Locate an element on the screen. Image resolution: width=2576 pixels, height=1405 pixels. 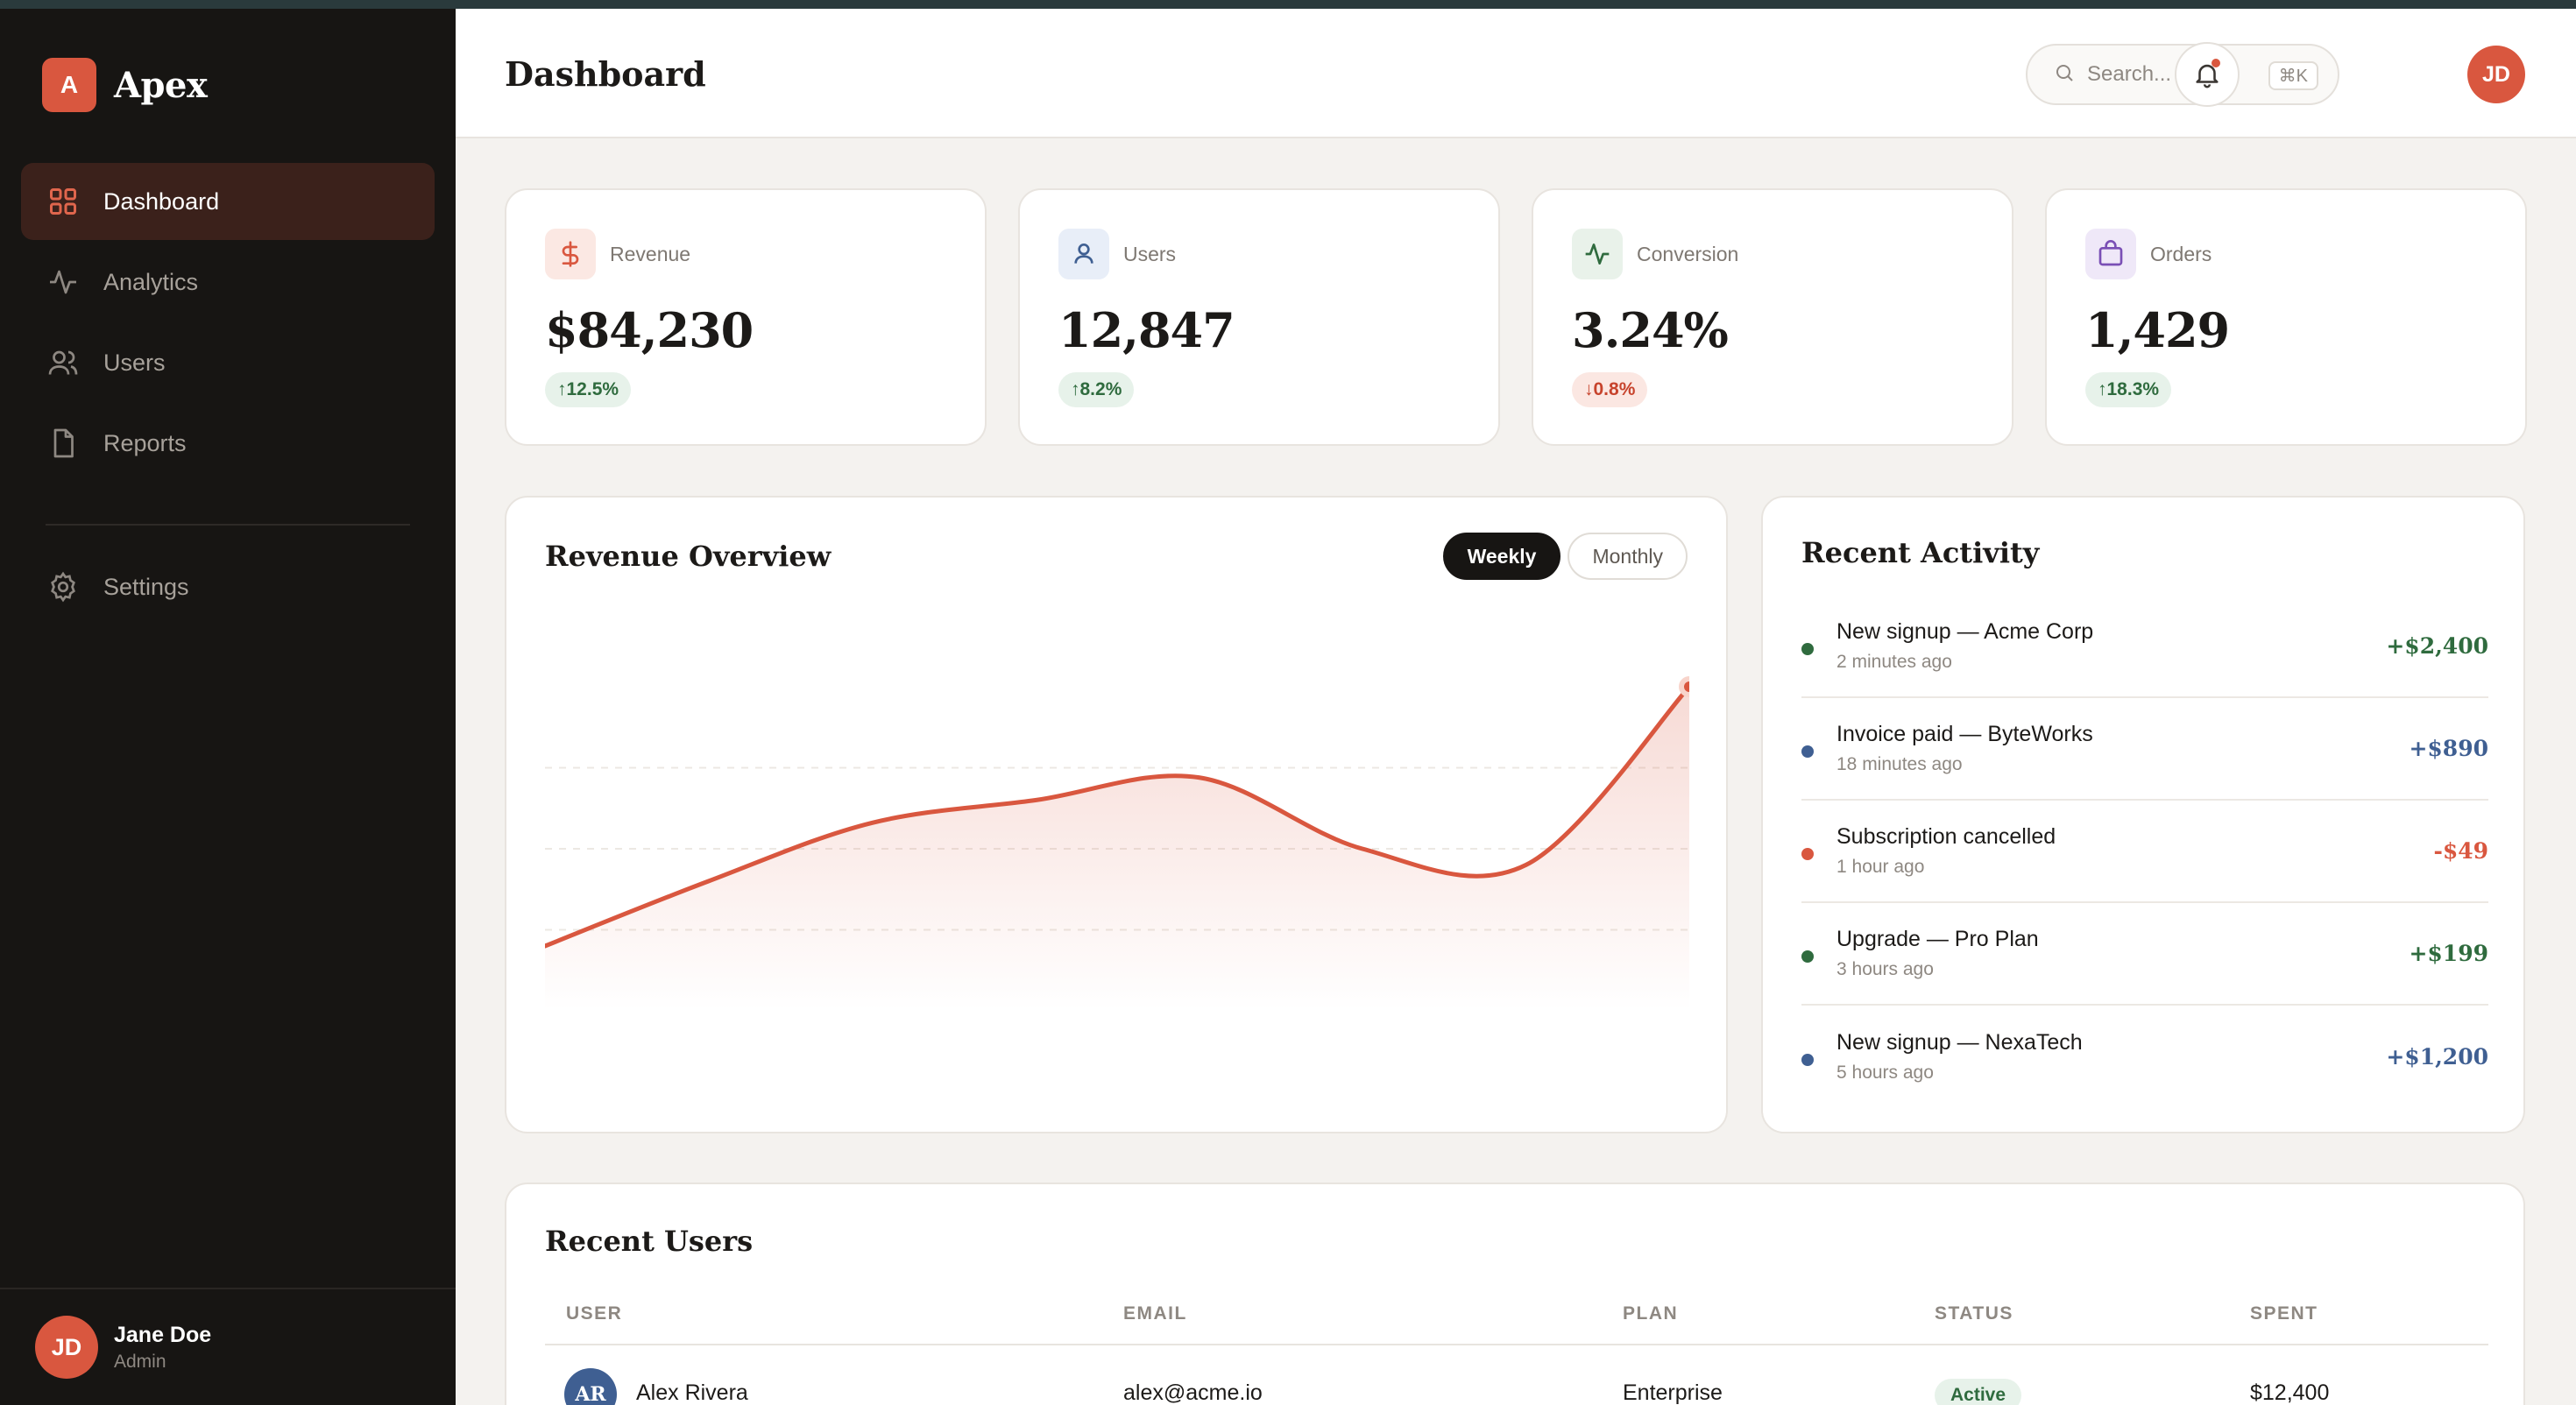
tab-monthly: Monthly is located at coordinates (1628, 556).